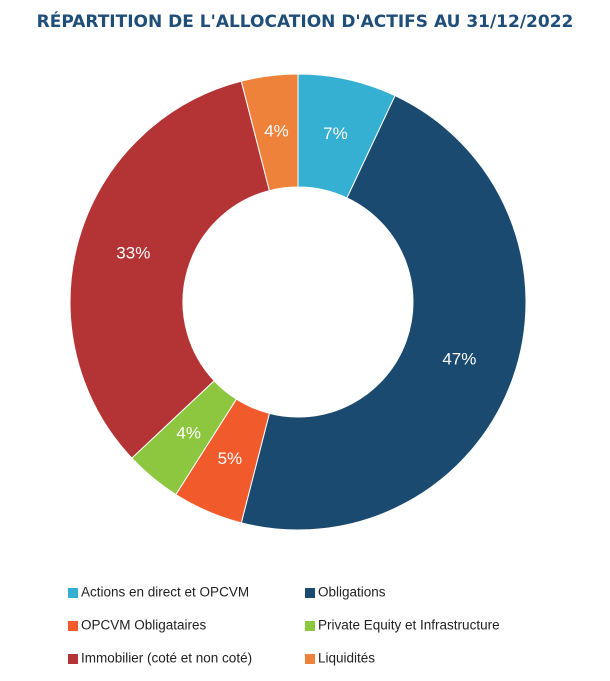  I want to click on legend-label: Actions en direct et OPCVM, so click(165, 592).